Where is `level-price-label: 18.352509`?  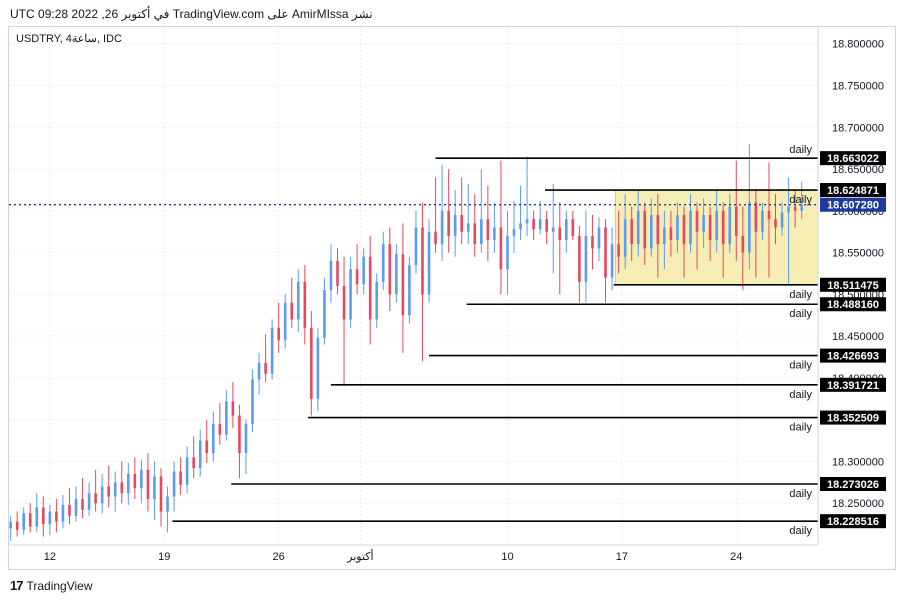 level-price-label: 18.352509 is located at coordinates (853, 419).